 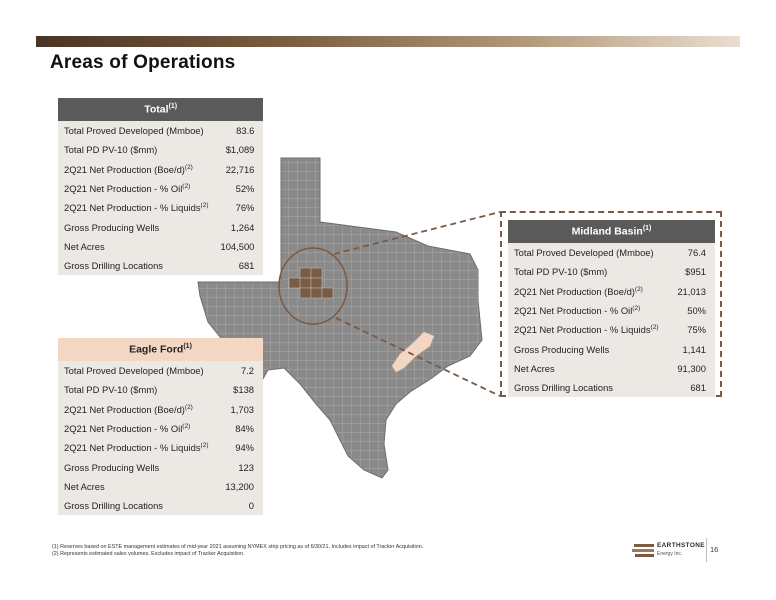 I want to click on midland-highlight-circle, so click(x=313, y=286).